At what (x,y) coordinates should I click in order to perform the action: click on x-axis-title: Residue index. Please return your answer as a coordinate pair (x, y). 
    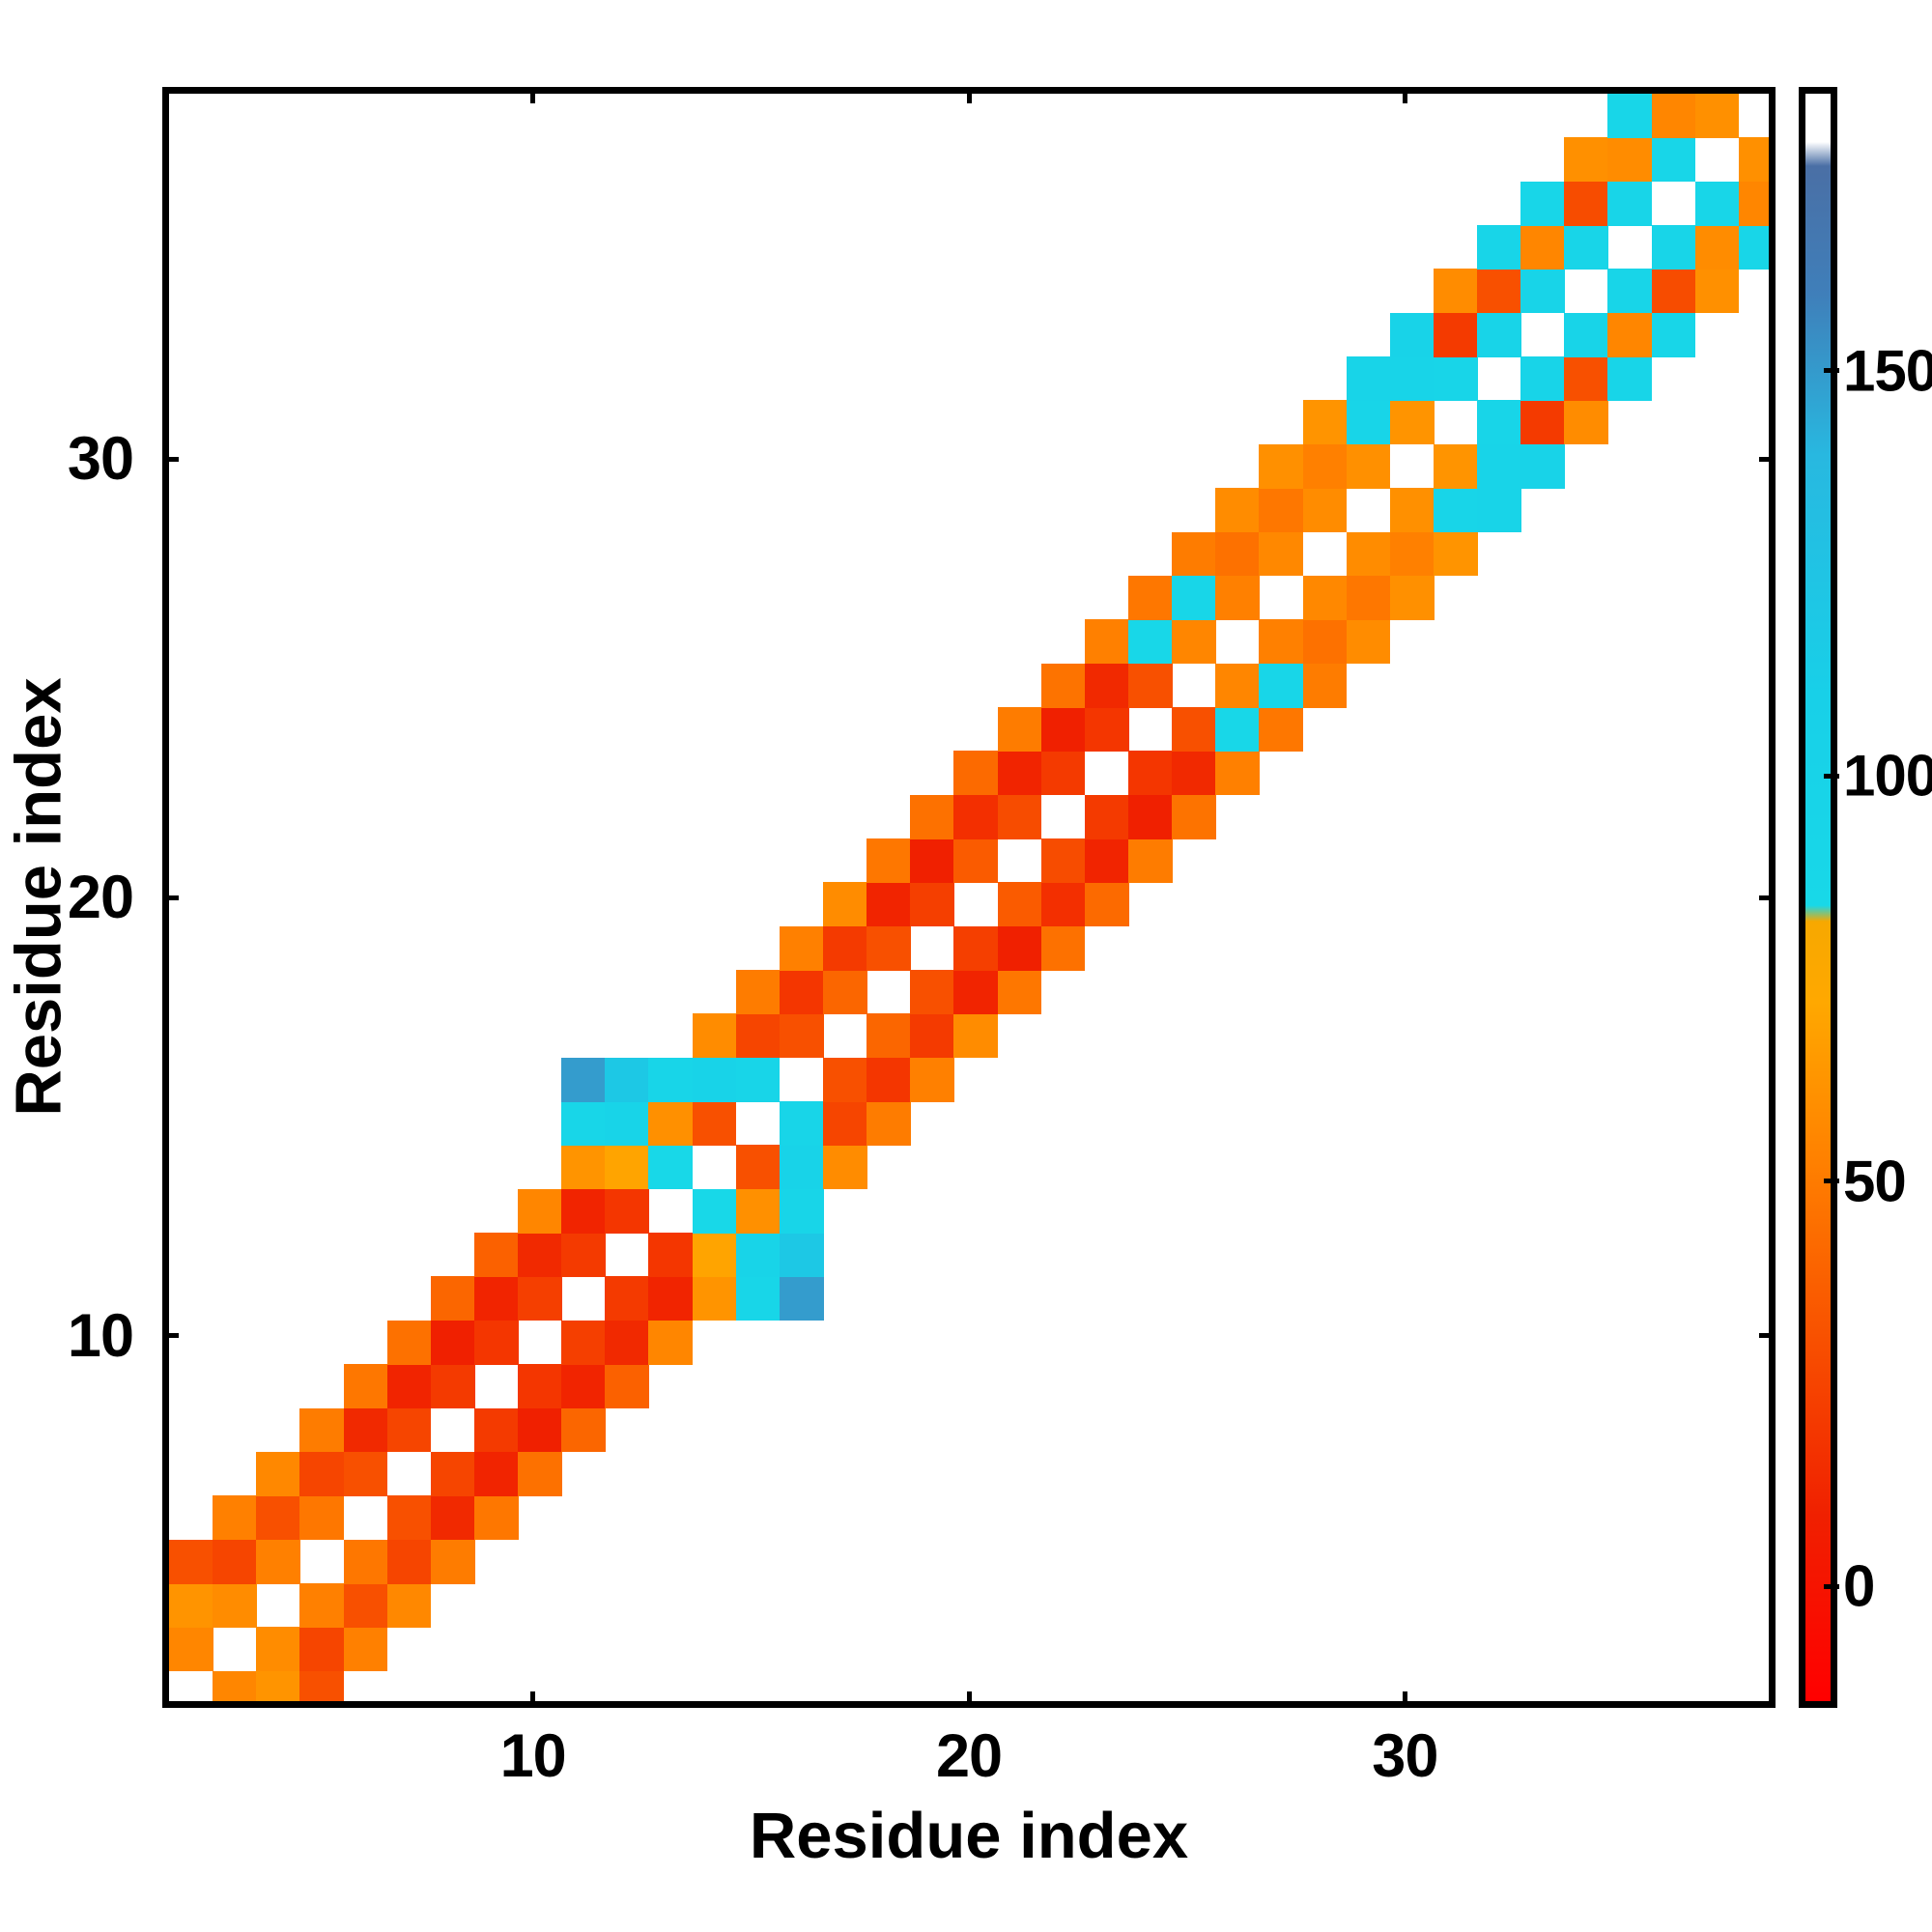
    Looking at the image, I should click on (969, 1836).